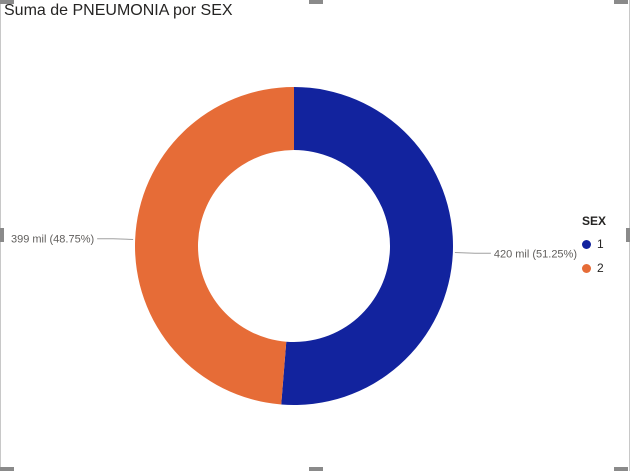  I want to click on legend-dot-1-icon, so click(586, 244).